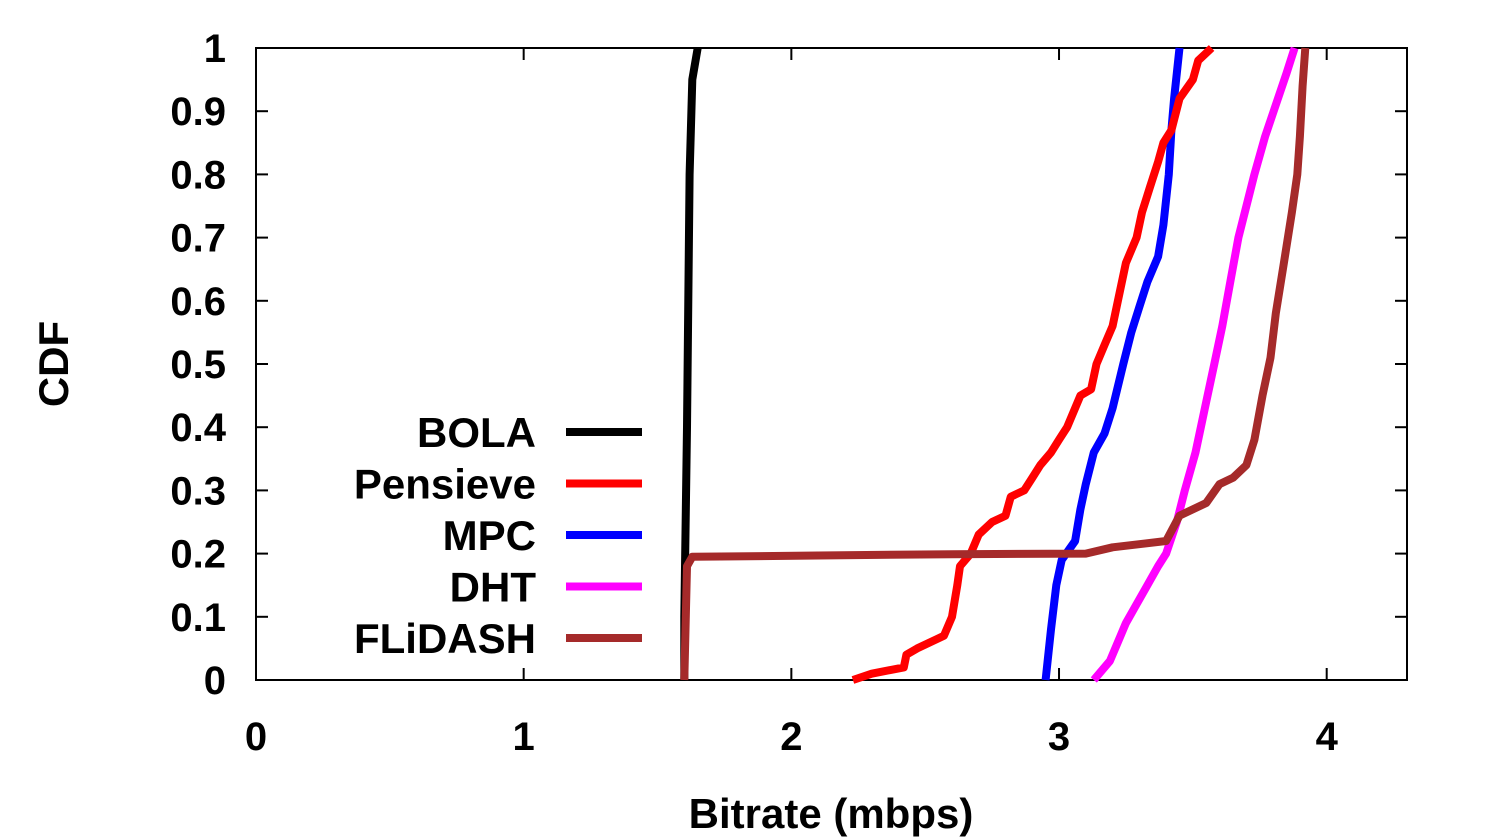 The height and width of the screenshot is (837, 1500). I want to click on x-tick-label: 0, so click(256, 737).